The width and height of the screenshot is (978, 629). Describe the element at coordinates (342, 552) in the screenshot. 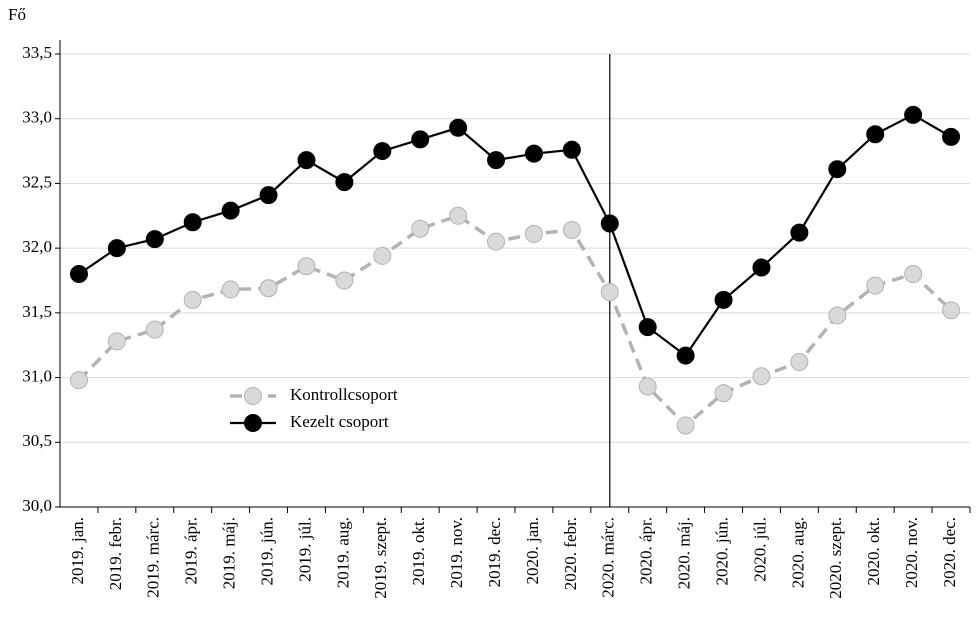

I see `x-tick-label: 2019. aug.` at that location.